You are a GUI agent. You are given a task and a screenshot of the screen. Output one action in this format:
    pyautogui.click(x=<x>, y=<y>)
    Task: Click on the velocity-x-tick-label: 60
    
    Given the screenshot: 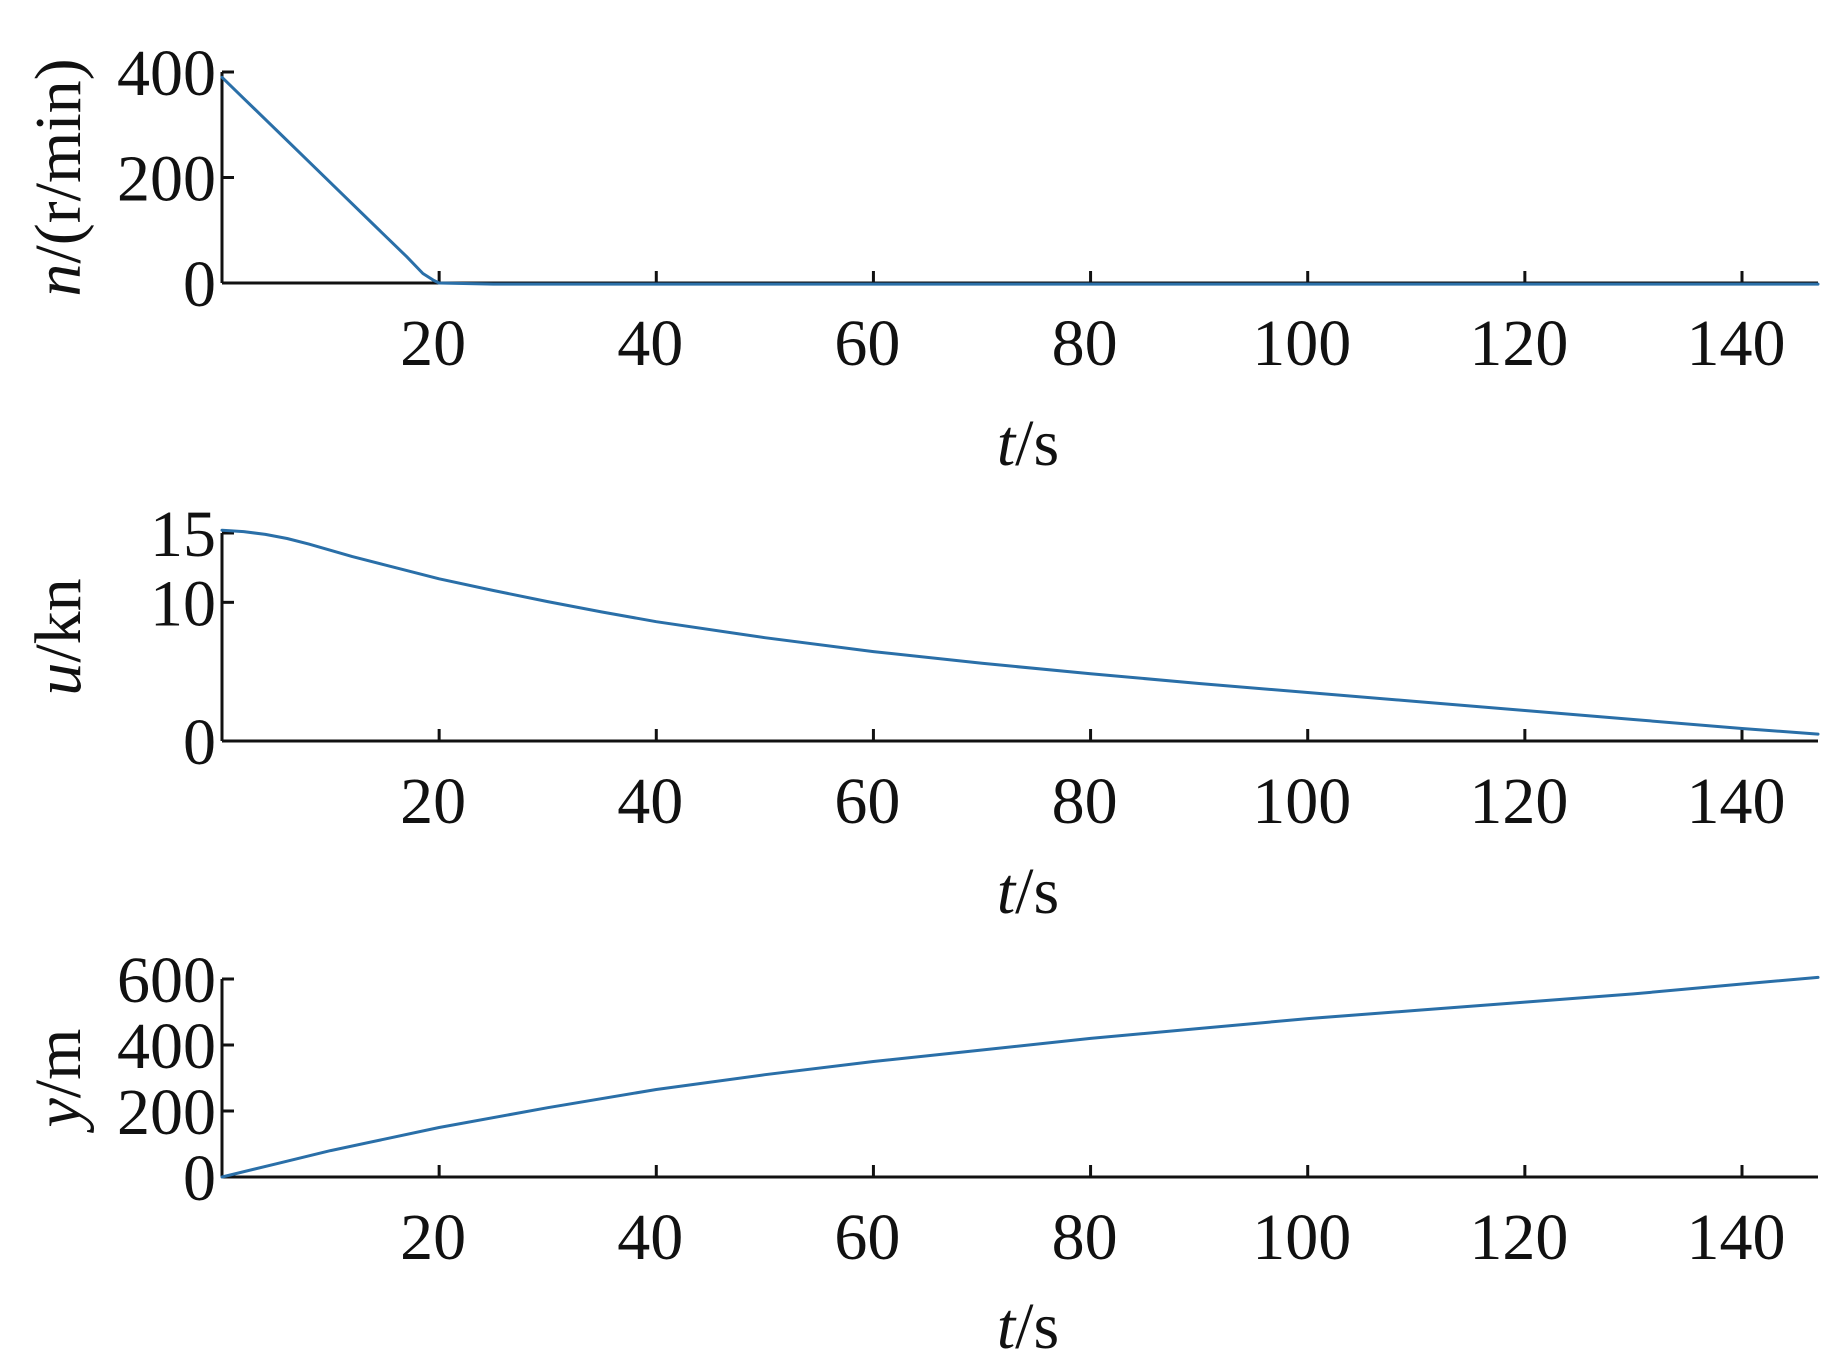 What is the action you would take?
    pyautogui.click(x=867, y=801)
    